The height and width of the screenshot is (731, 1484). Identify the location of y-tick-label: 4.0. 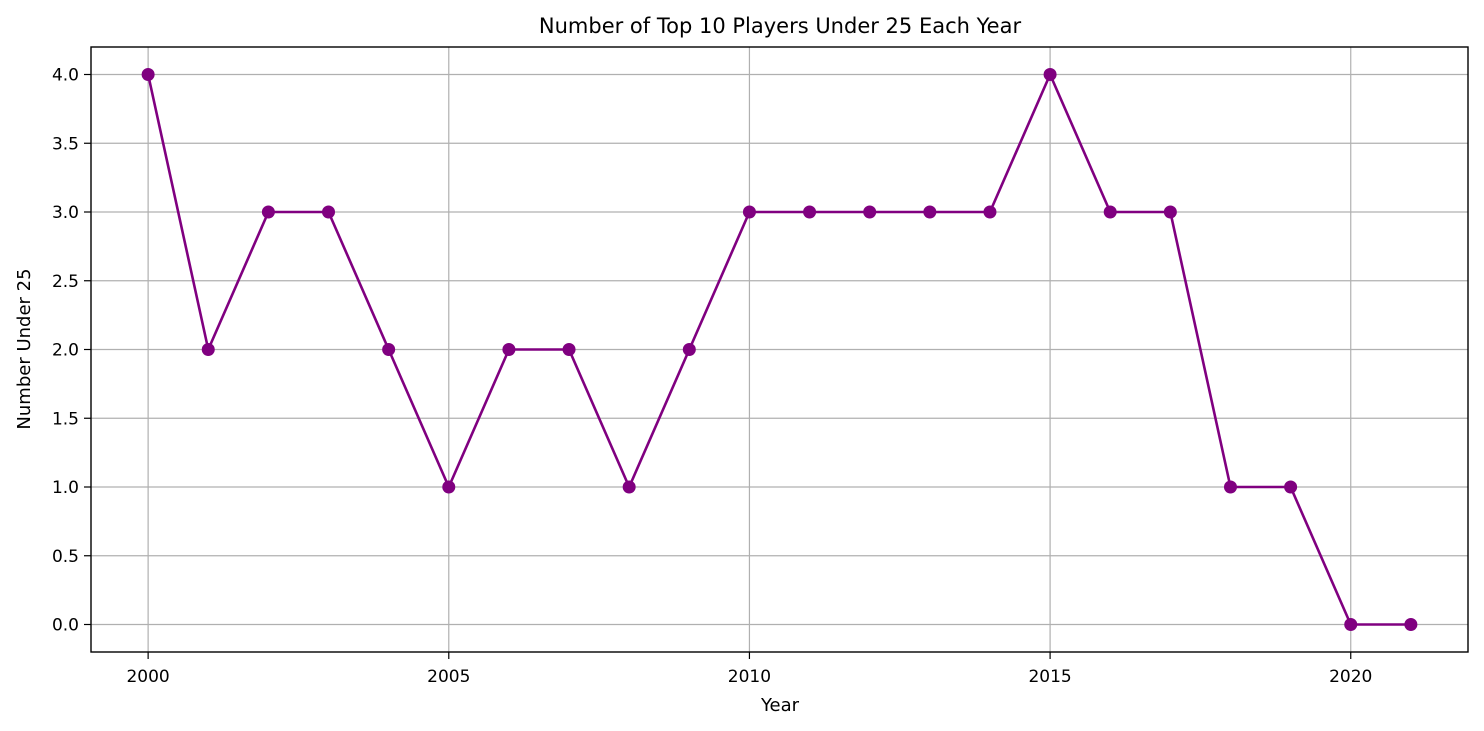
(65, 76).